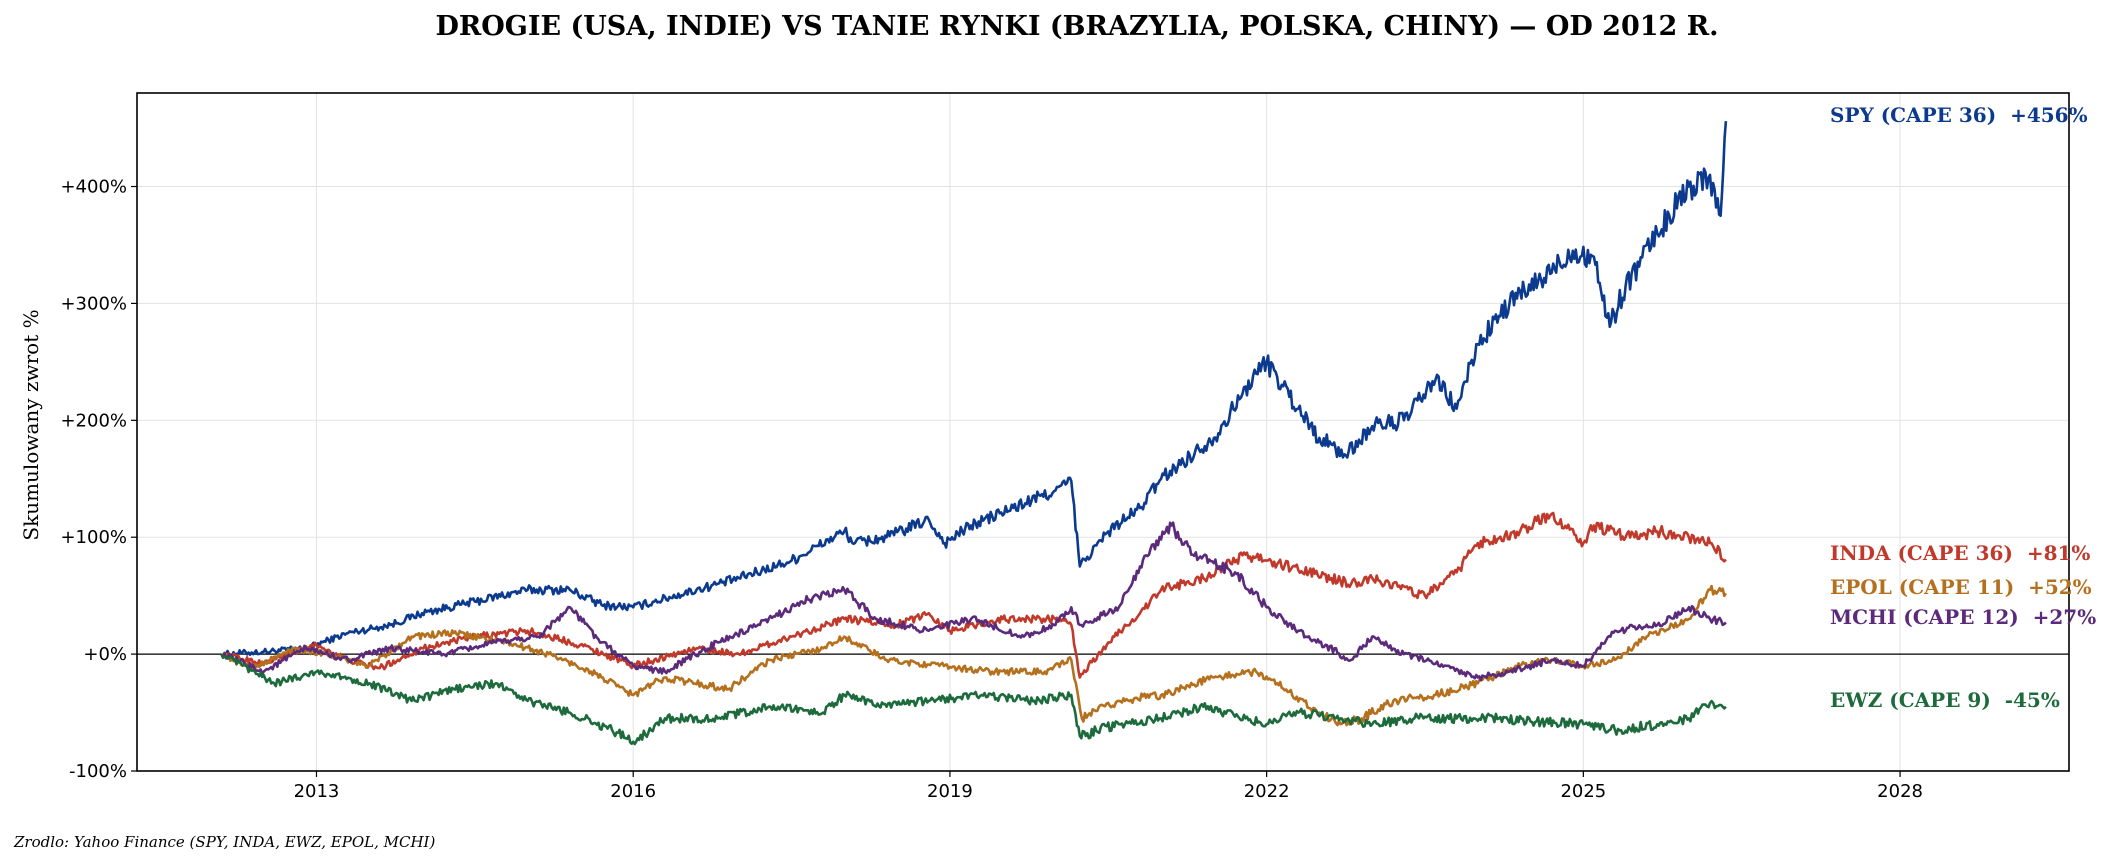  I want to click on x-tick-label: 2022, so click(1267, 791).